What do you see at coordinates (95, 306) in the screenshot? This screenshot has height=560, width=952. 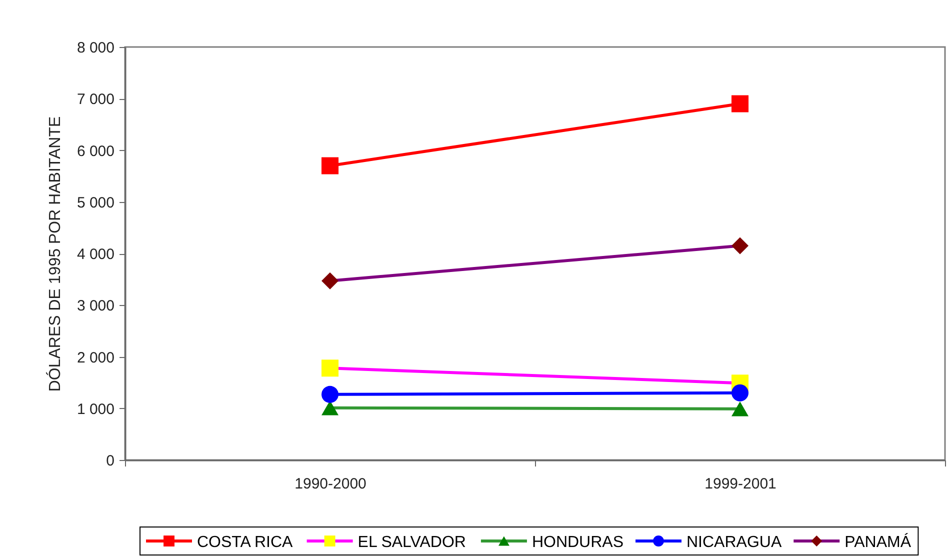 I see `y-tick-label: 3 000` at bounding box center [95, 306].